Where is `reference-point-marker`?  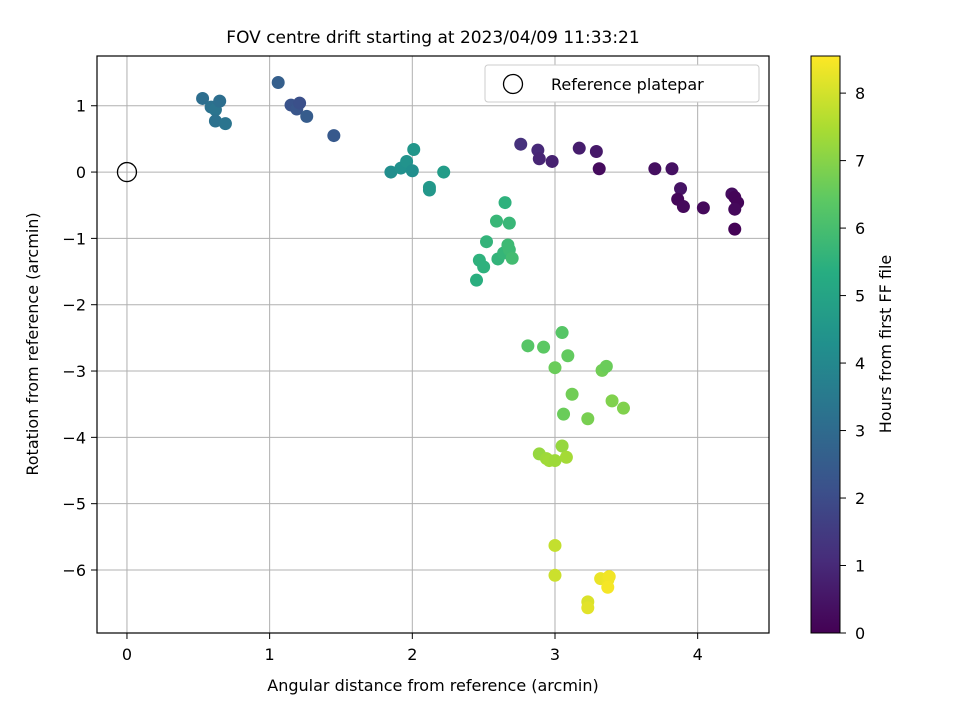 reference-point-marker is located at coordinates (127, 172).